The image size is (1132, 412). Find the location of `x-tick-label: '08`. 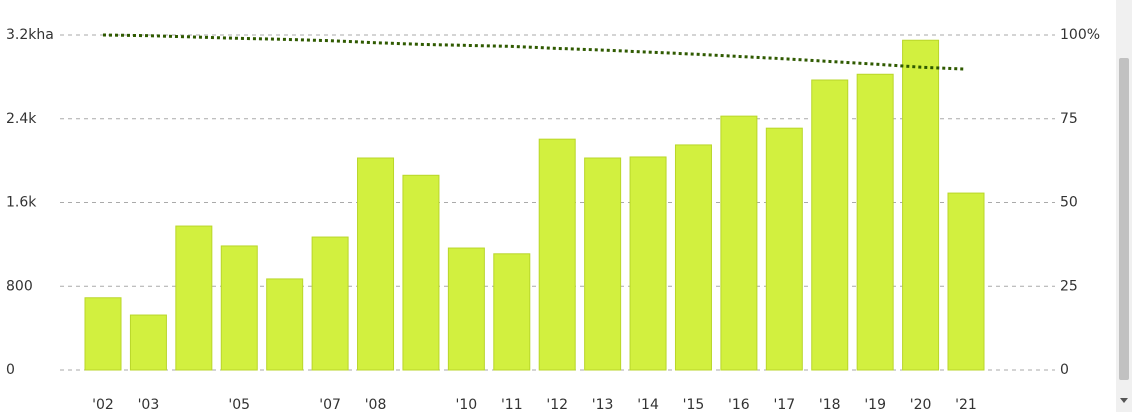

x-tick-label: '08 is located at coordinates (376, 404).